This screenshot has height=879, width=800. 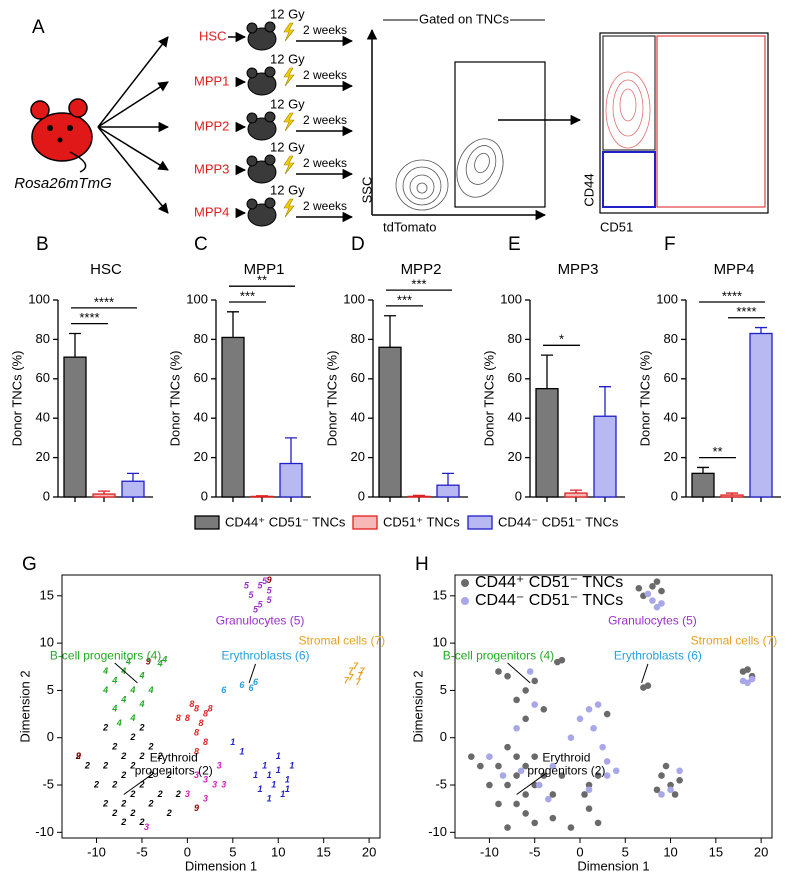 What do you see at coordinates (262, 129) in the screenshot?
I see `mouse-icon` at bounding box center [262, 129].